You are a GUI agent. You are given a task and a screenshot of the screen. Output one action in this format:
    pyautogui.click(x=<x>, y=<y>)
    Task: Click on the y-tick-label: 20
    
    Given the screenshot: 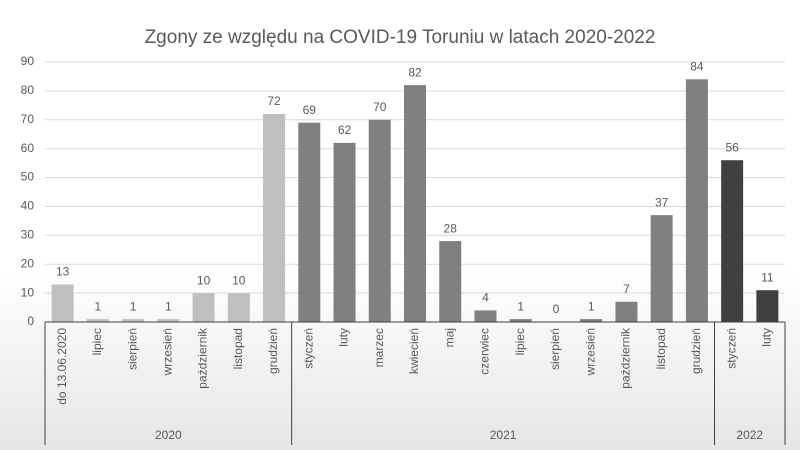 What is the action you would take?
    pyautogui.click(x=28, y=263)
    